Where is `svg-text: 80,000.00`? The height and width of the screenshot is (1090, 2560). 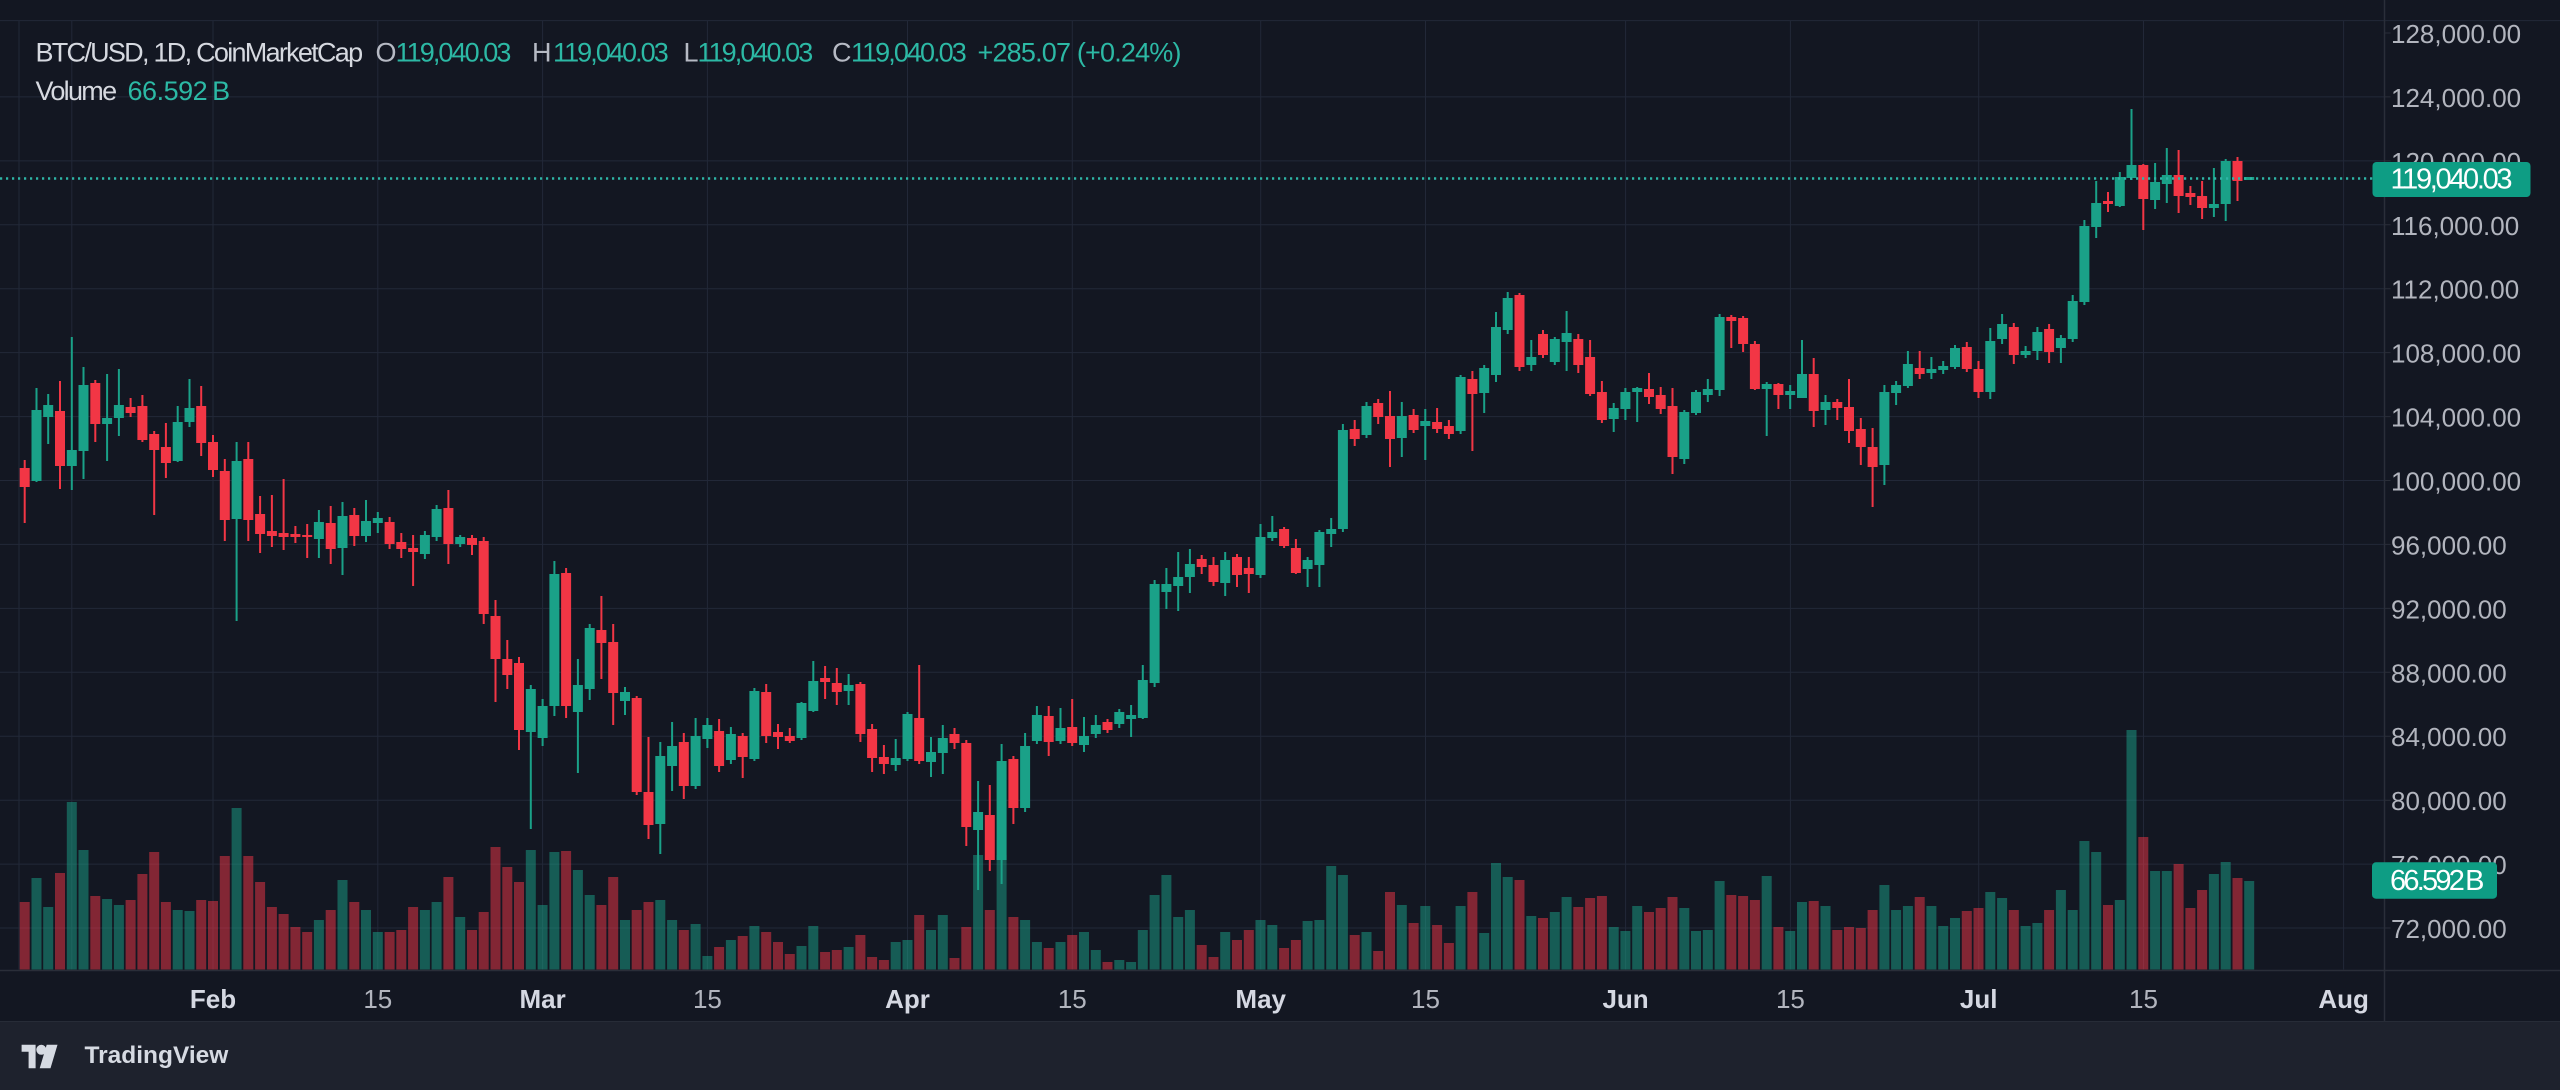
svg-text: 80,000.00 is located at coordinates (2449, 801).